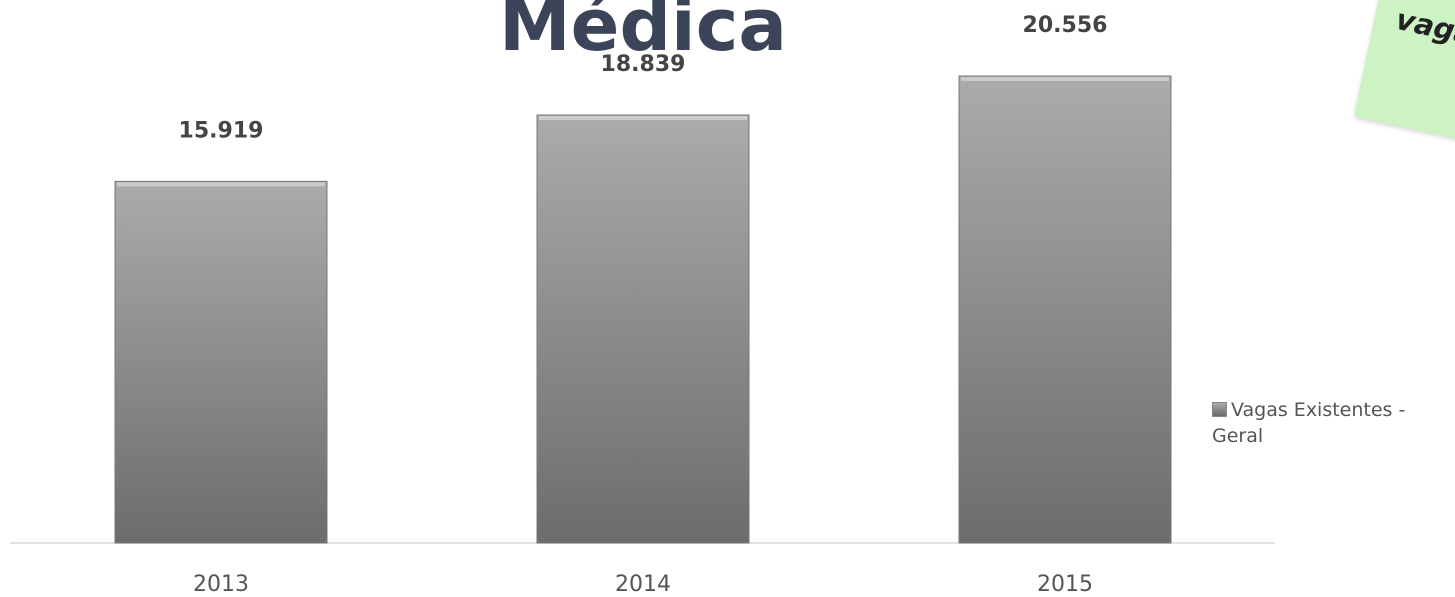  I want to click on legend: Vagas Existentes - Geral, so click(1333, 423).